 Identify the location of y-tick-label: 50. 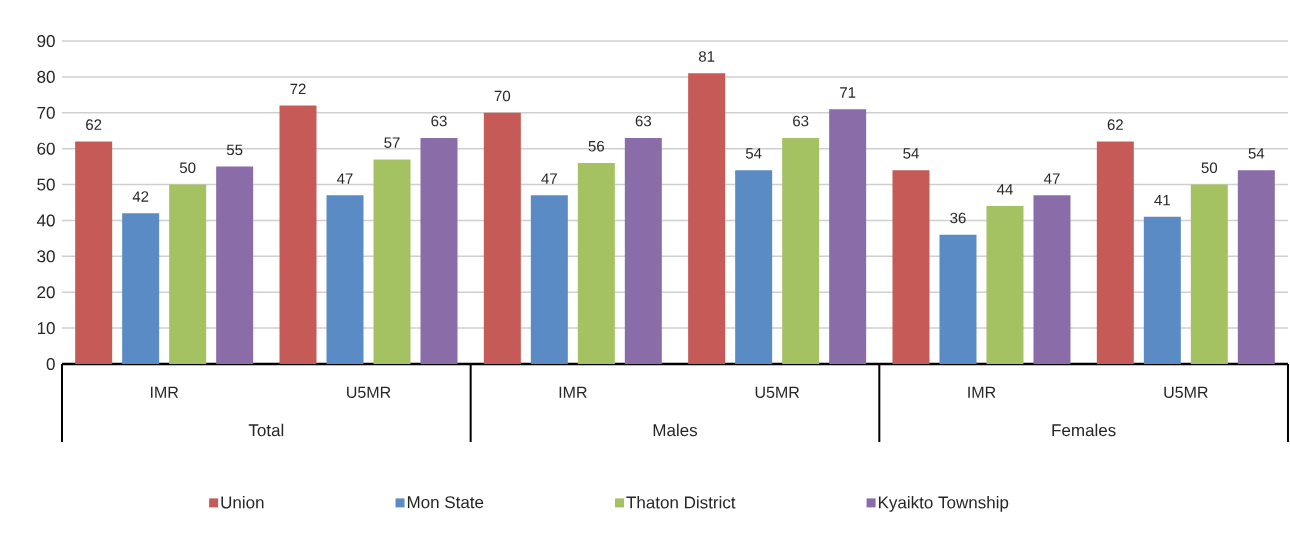
(46, 184).